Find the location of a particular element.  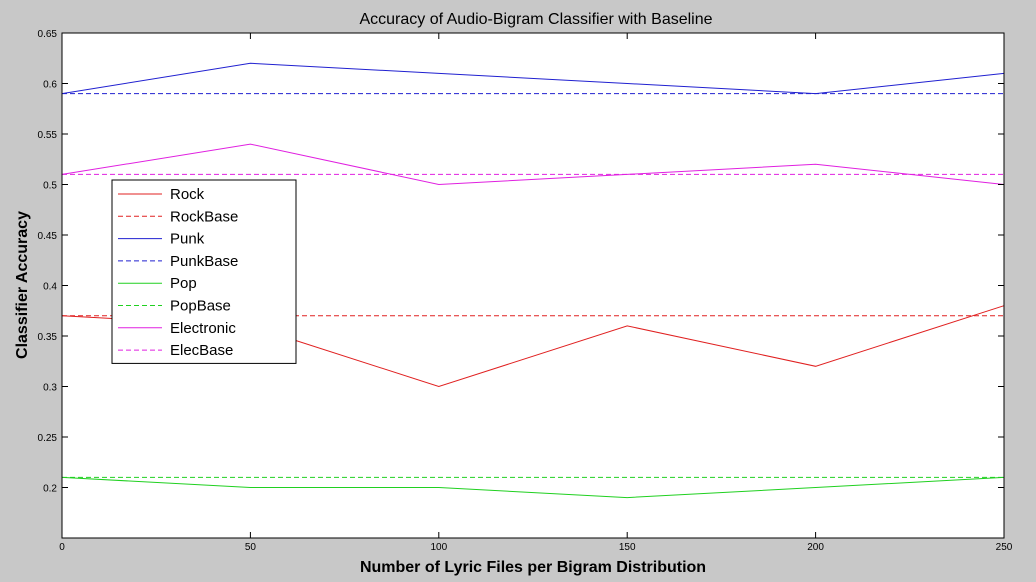

y-tick-label: 0.25 is located at coordinates (48, 438).